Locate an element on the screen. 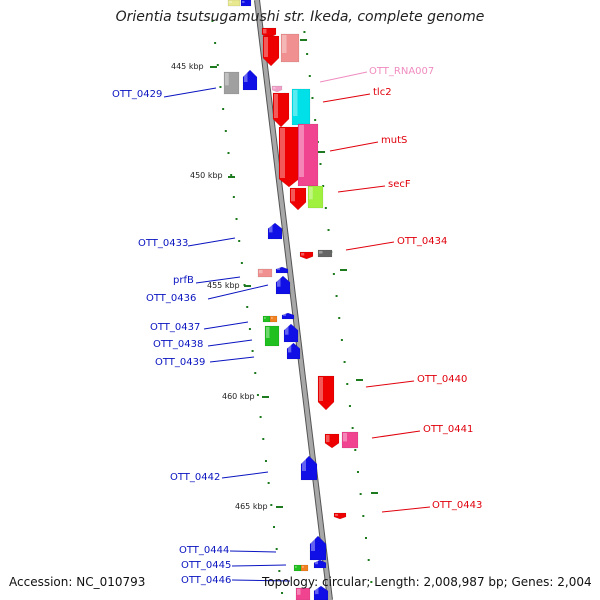 The image size is (600, 600). gene-label-ott-0445: OTT_0445 is located at coordinates (206, 565).